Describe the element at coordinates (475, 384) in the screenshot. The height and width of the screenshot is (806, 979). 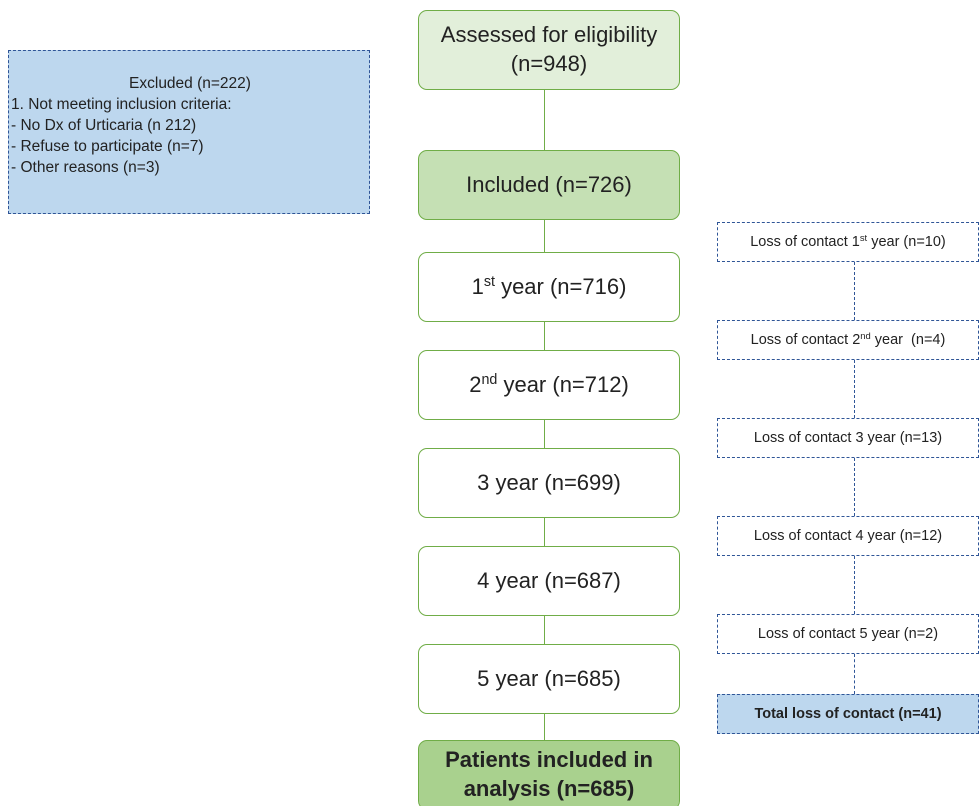
I see `label-text: 2` at that location.